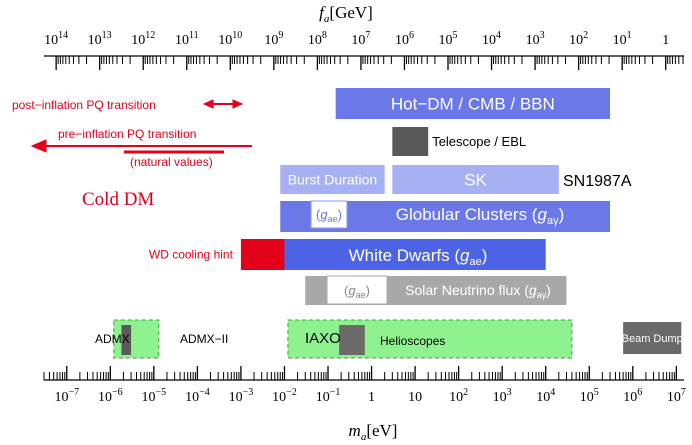  I want to click on bottom-tick-label: 10⁻⁷, so click(66, 396).